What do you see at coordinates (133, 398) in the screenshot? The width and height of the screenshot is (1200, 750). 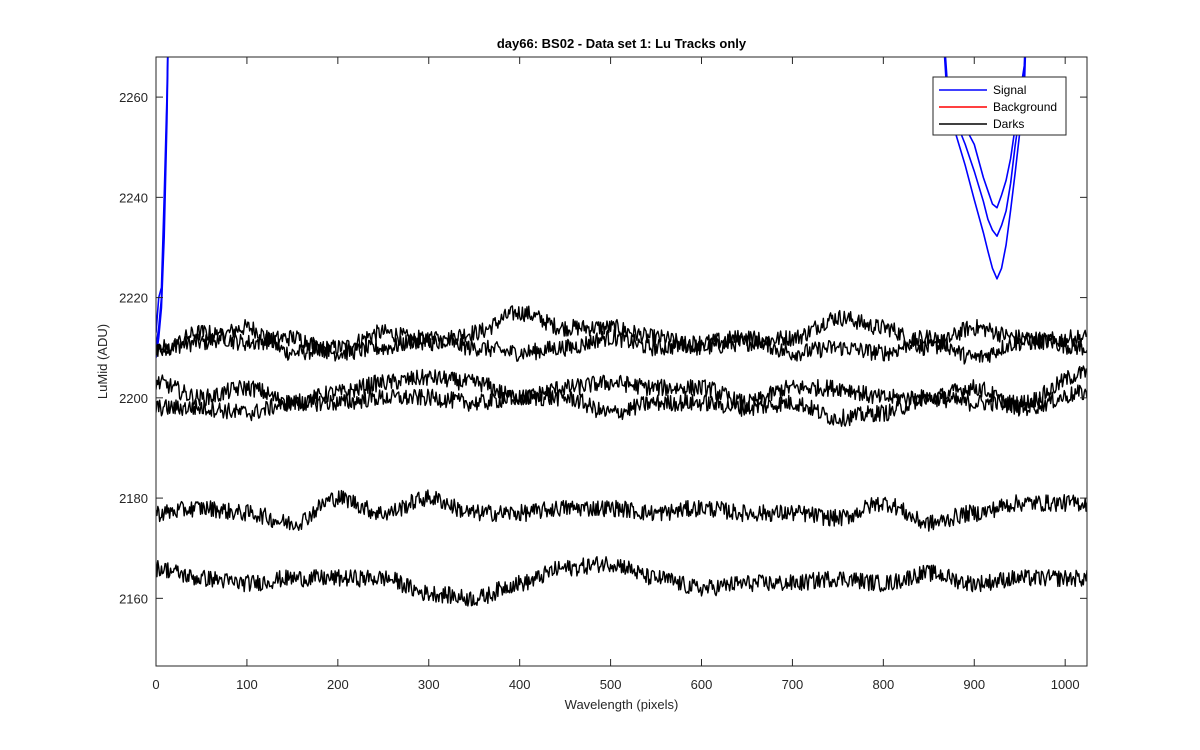 I see `y-tick-label: 2200` at bounding box center [133, 398].